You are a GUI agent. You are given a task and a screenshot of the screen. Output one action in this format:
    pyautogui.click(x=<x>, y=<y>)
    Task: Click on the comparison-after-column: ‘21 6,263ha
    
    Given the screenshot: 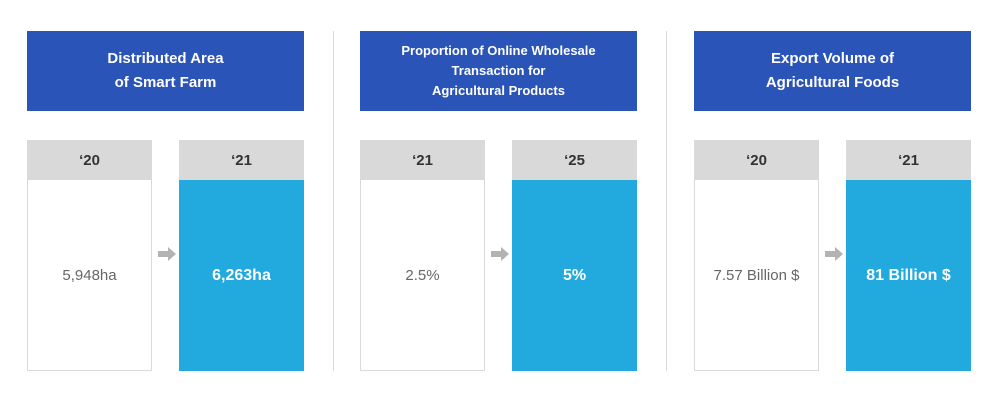 What is the action you would take?
    pyautogui.click(x=241, y=255)
    